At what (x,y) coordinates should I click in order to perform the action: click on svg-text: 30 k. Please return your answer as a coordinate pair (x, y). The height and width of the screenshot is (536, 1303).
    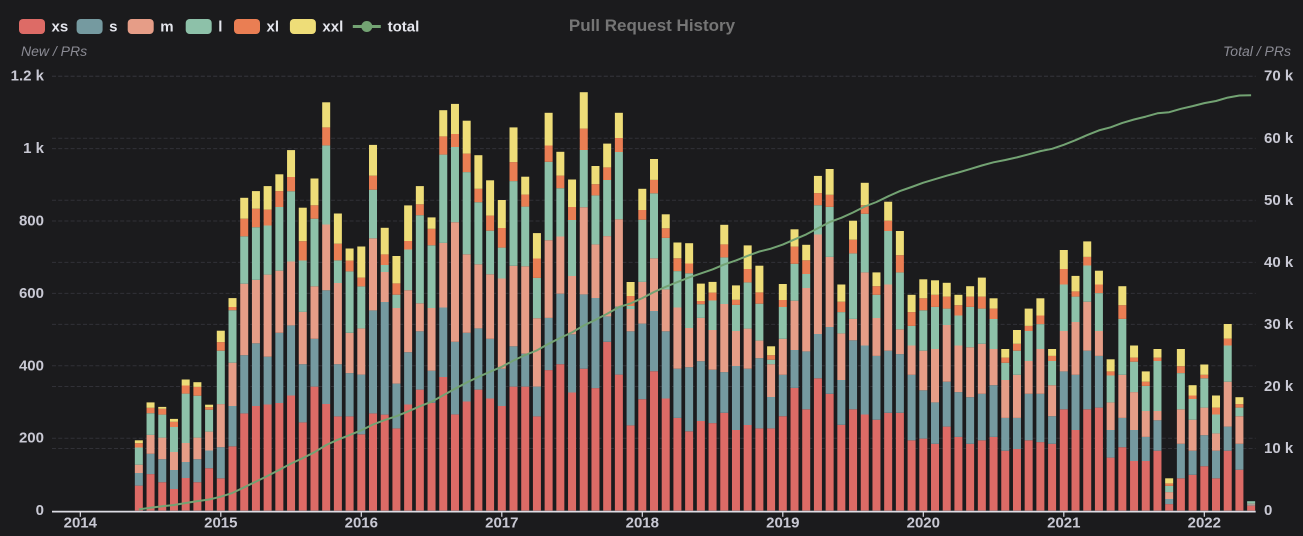
    Looking at the image, I should click on (1279, 324).